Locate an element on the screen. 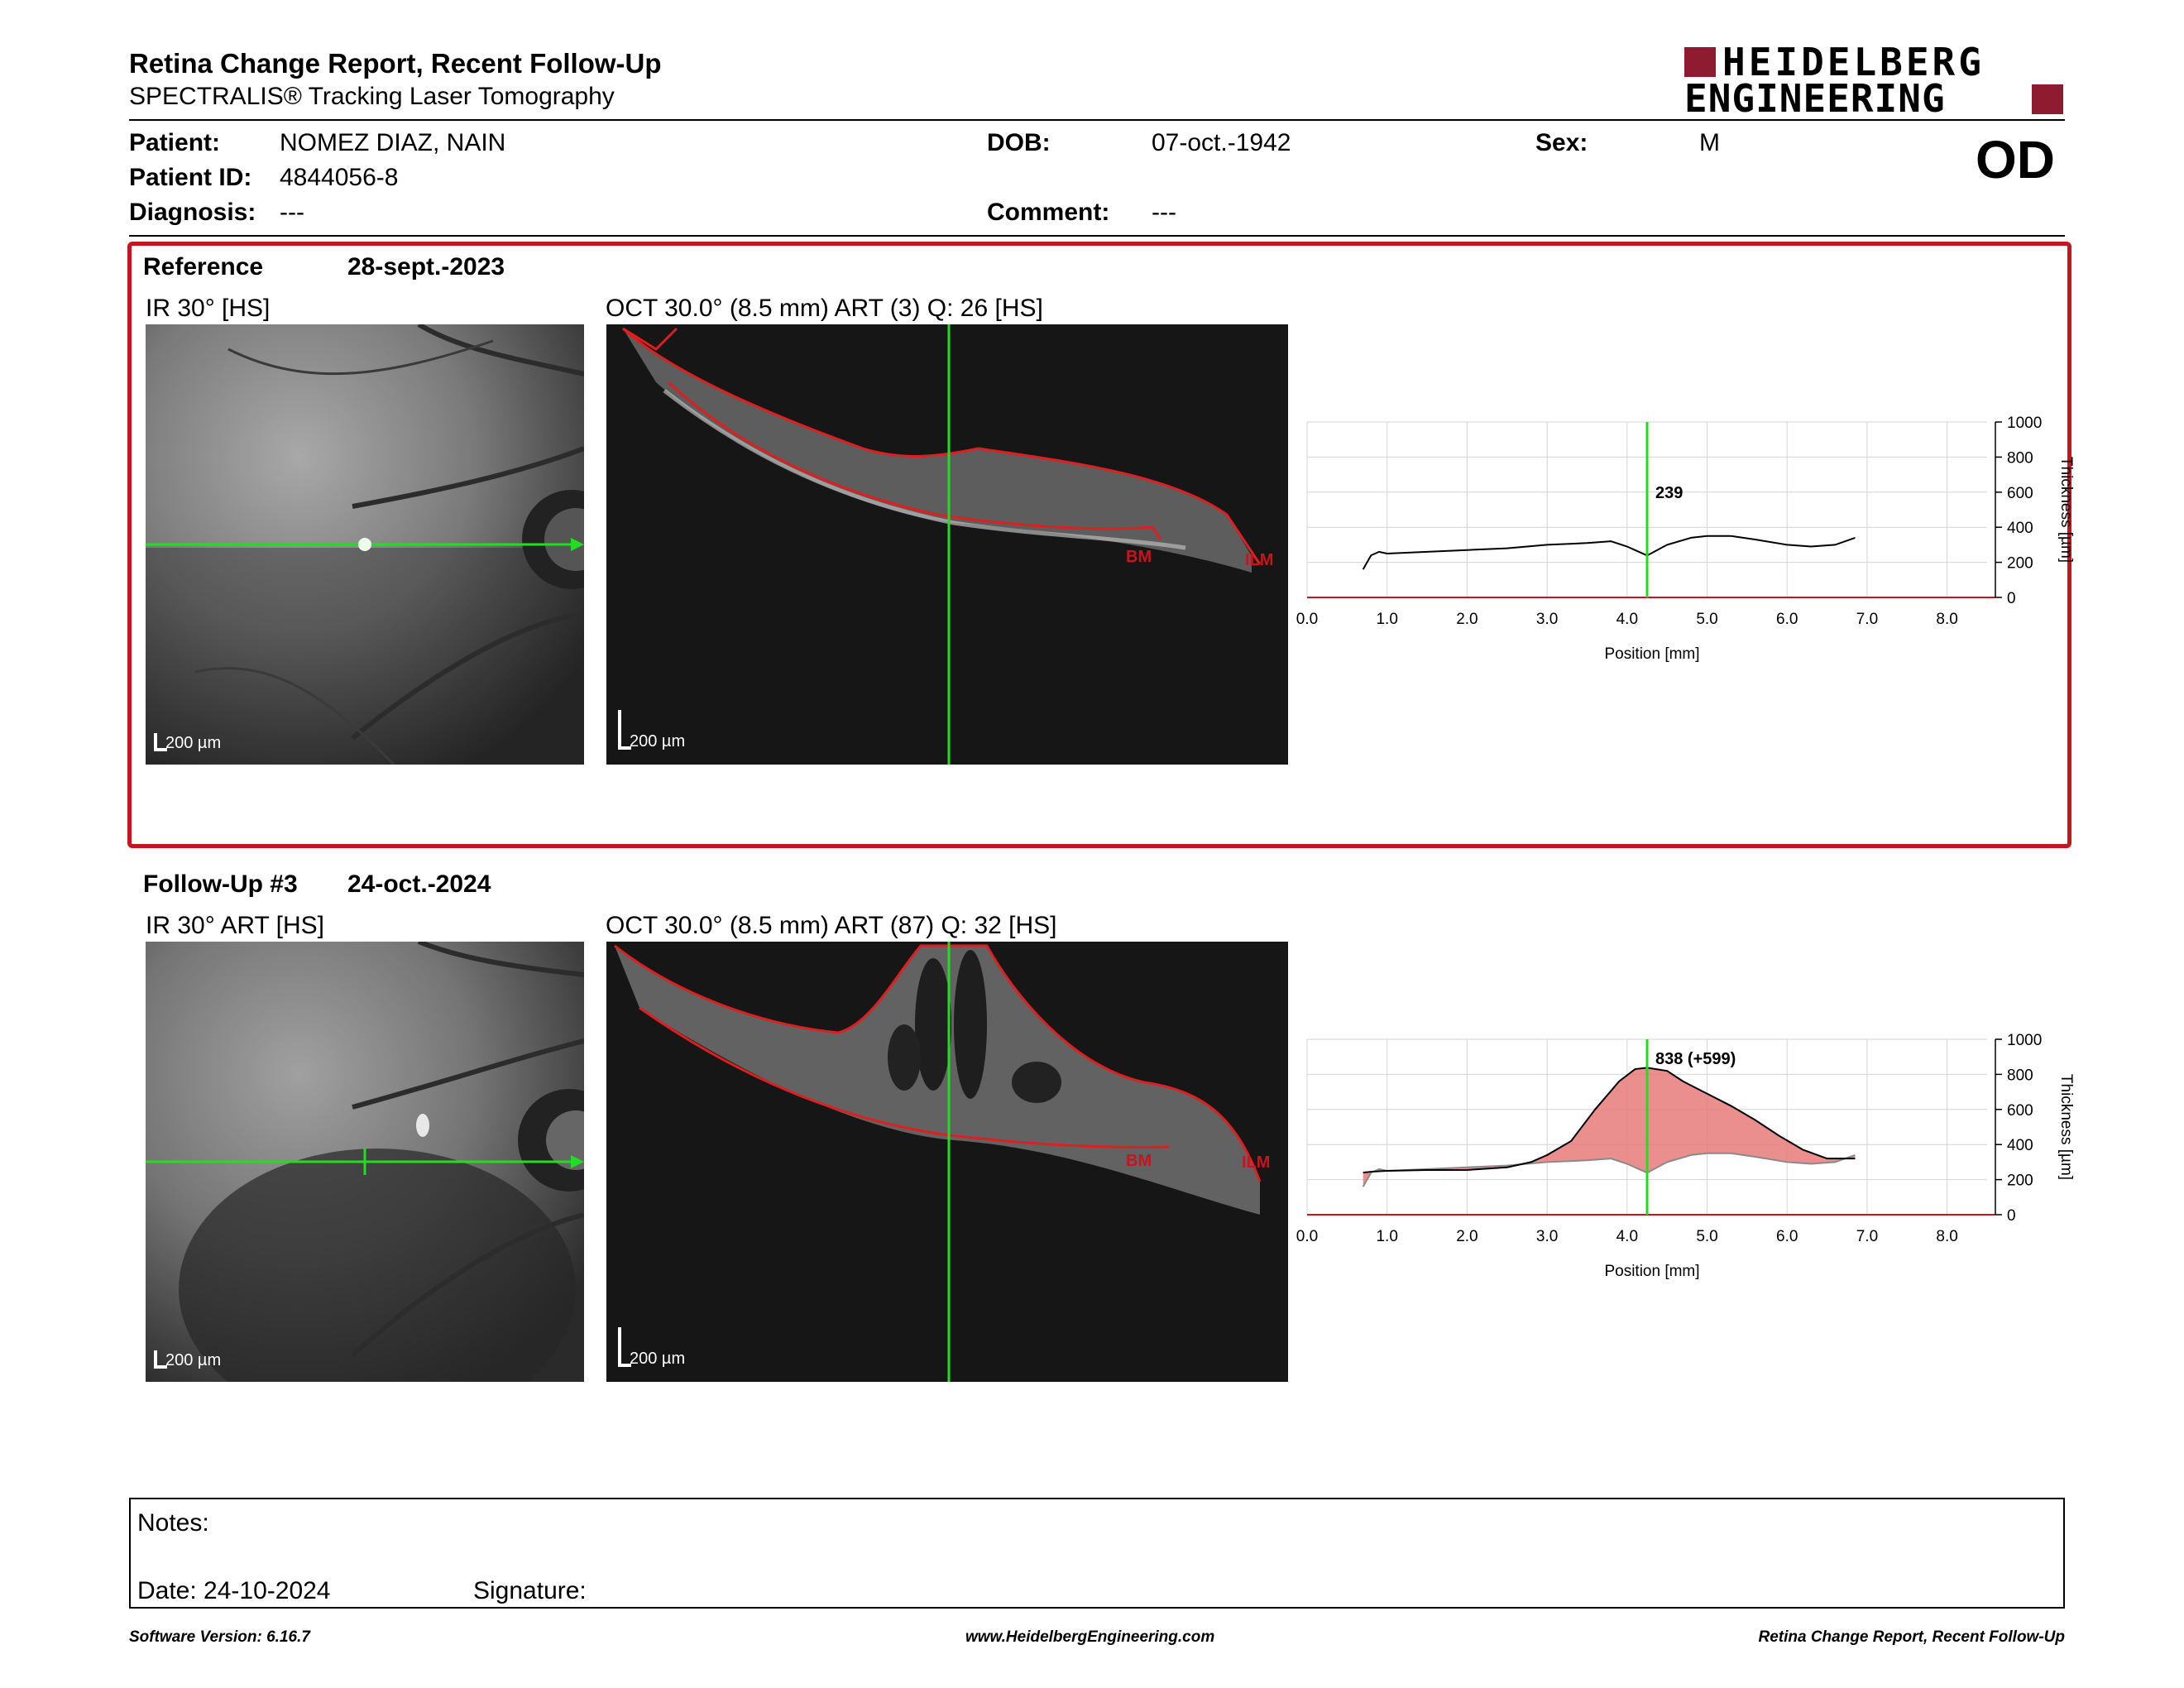 Image resolution: width=2184 pixels, height=1688 pixels. footer-report-name: Retina Change Report, Recent Follow-Up is located at coordinates (1911, 1637).